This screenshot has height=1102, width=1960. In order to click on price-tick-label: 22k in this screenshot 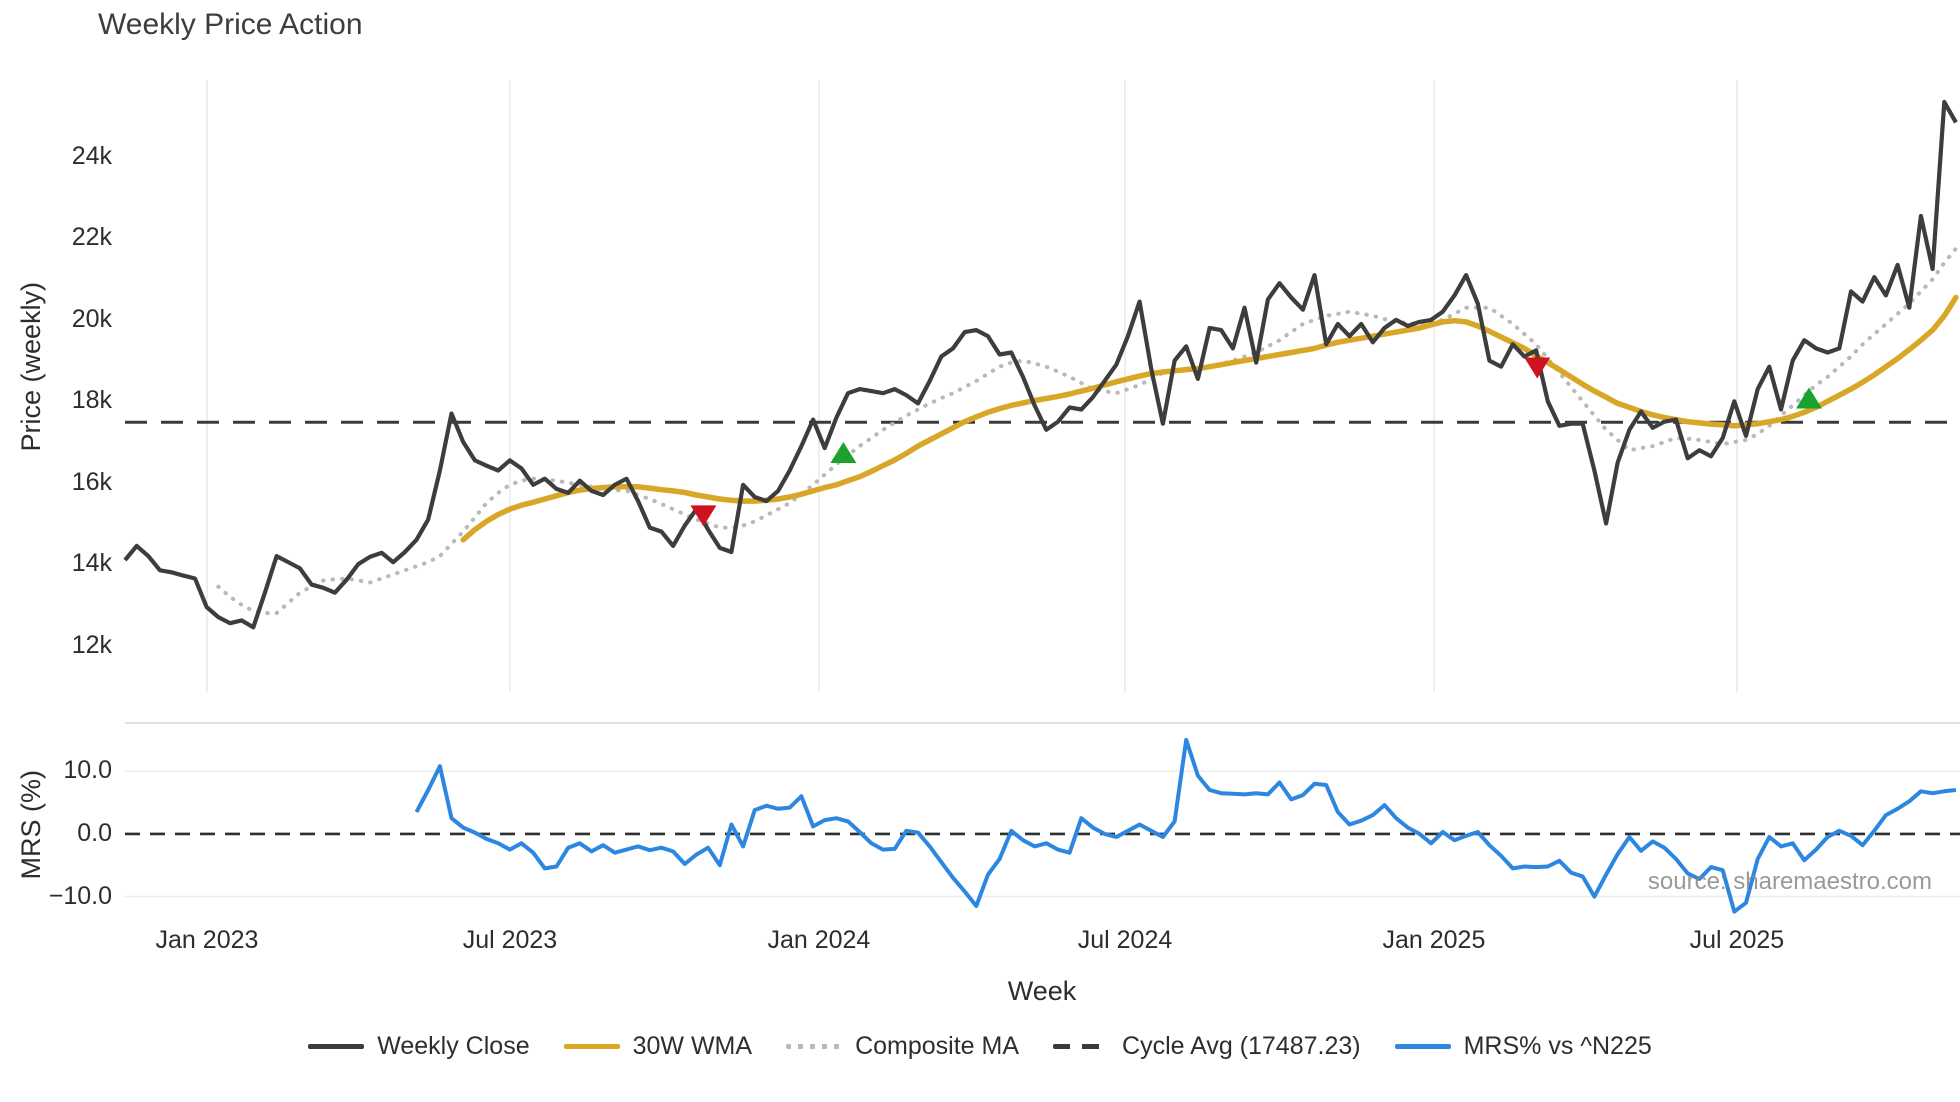, I will do `click(91, 237)`.